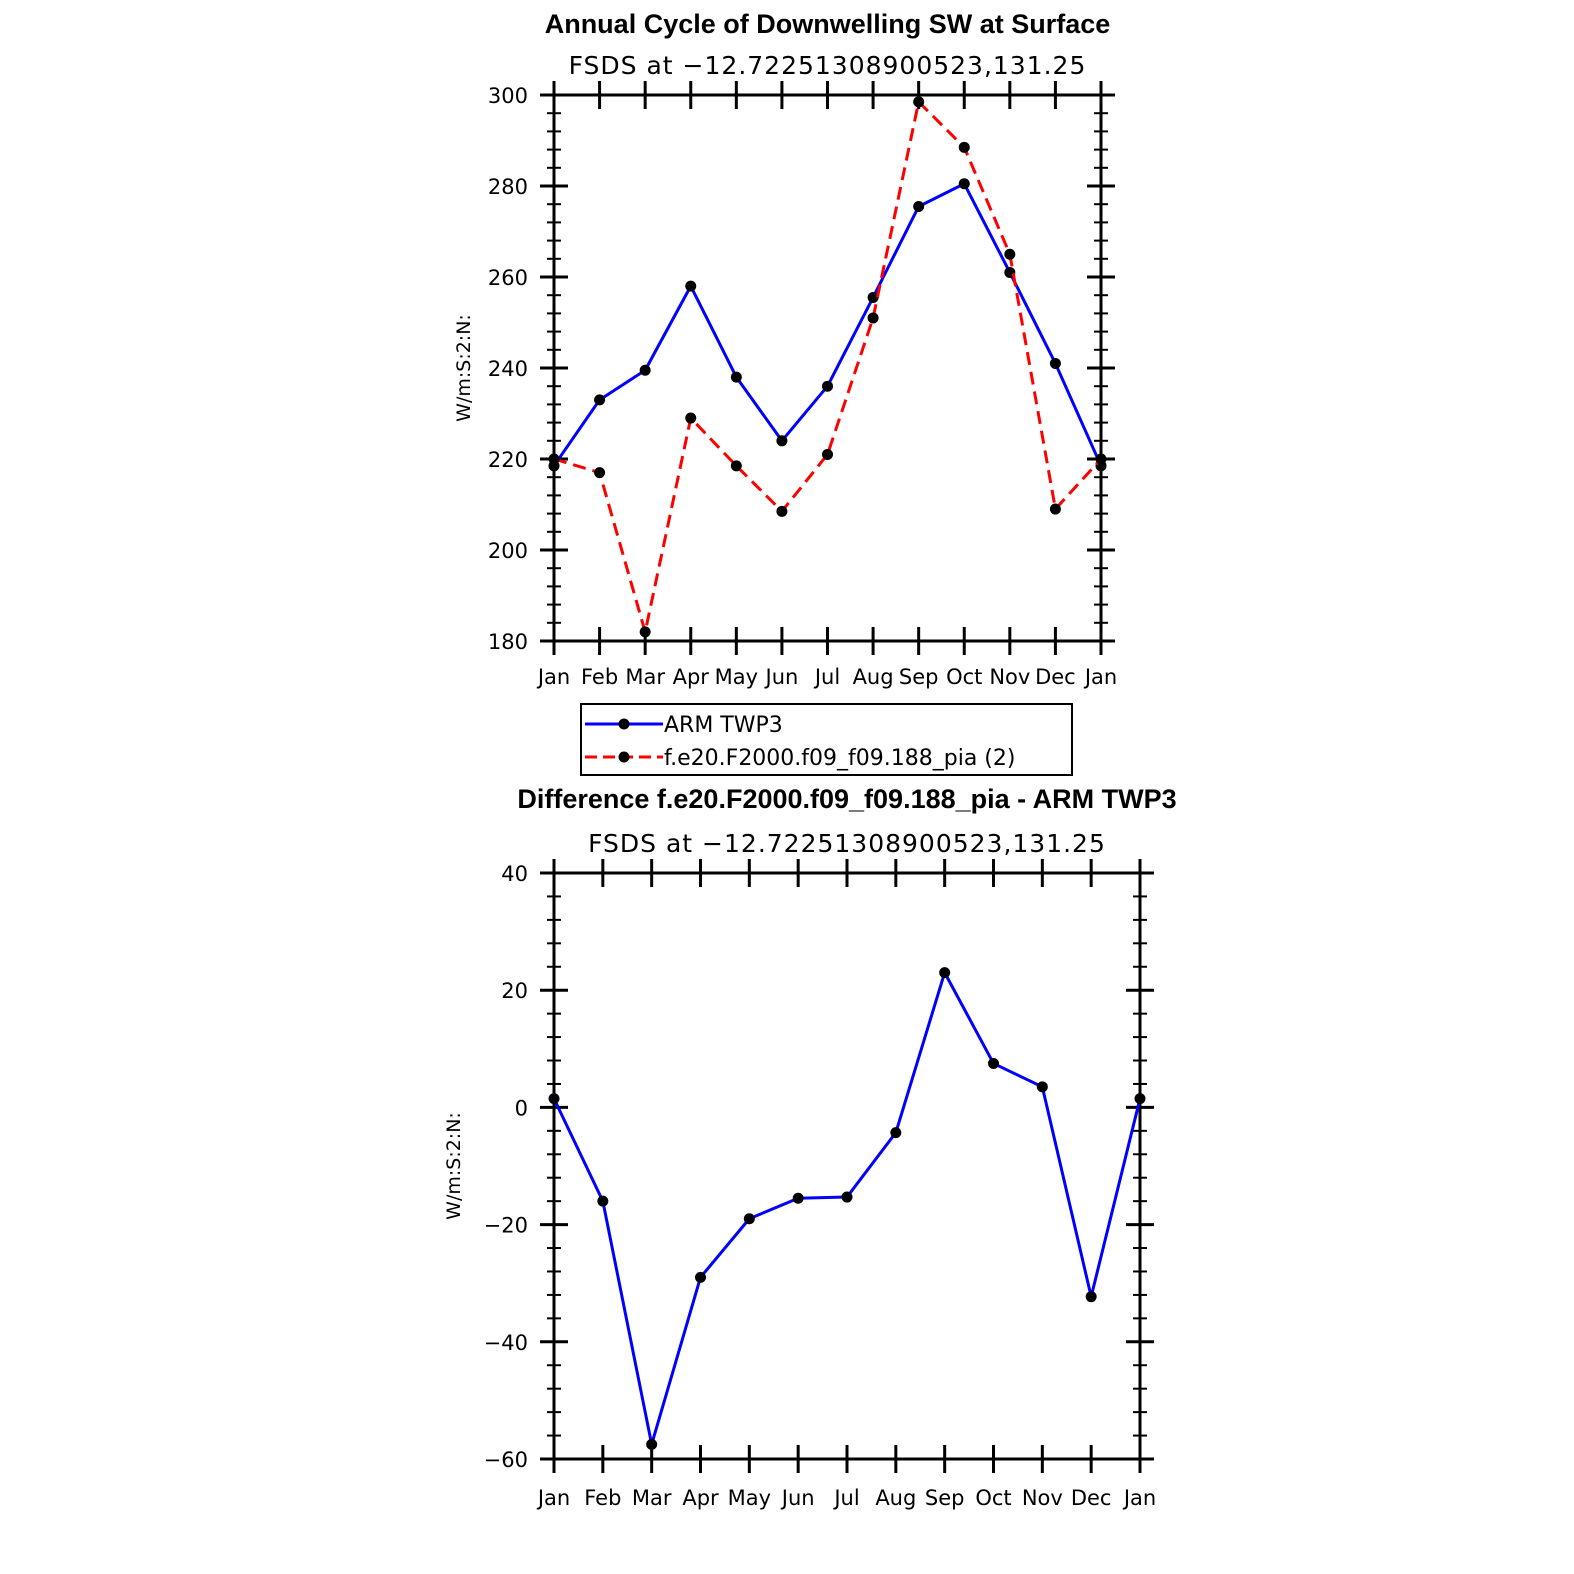  Describe the element at coordinates (508, 96) in the screenshot. I see `y-tick-label: 300` at that location.